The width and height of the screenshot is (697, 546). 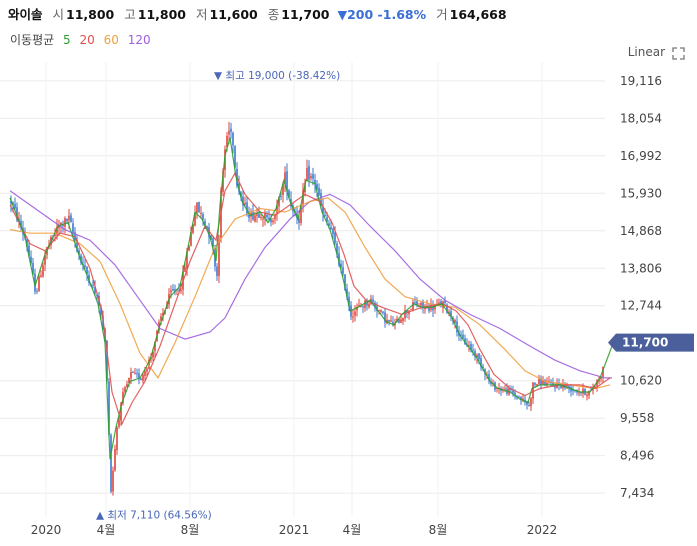 What do you see at coordinates (382, 14) in the screenshot?
I see `change-value: ▼200 -1.68%` at bounding box center [382, 14].